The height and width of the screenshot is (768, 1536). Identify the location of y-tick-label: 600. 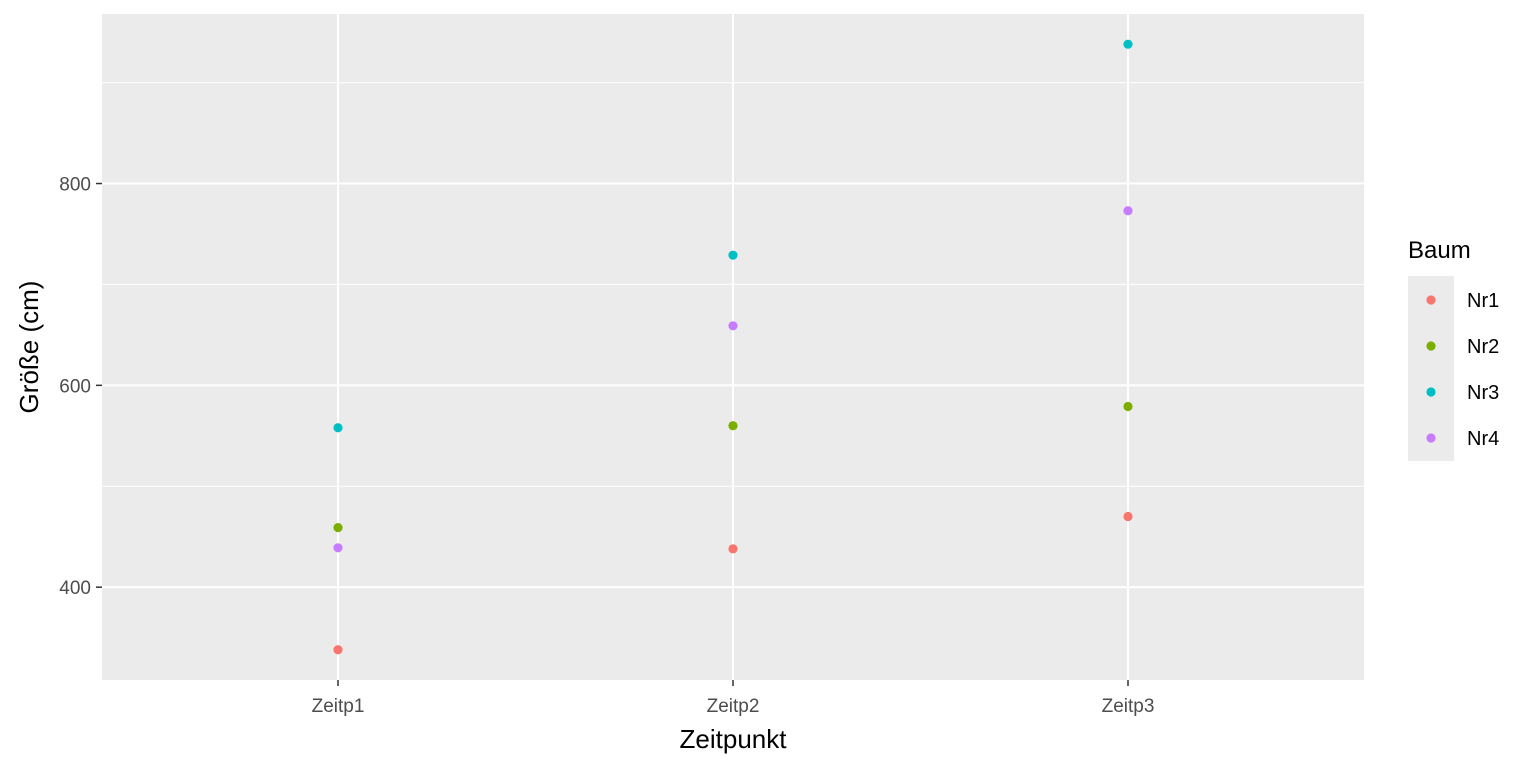
(75, 386).